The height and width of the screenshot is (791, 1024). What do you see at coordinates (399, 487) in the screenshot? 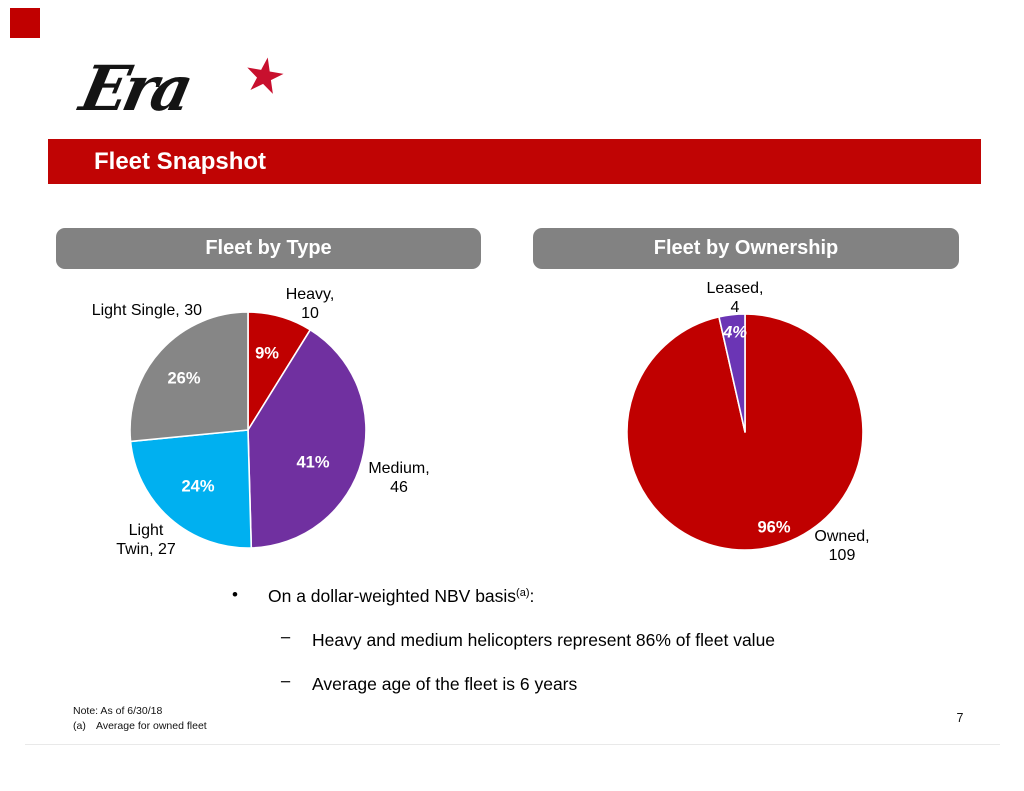
I see `label-medium-line2: 46` at bounding box center [399, 487].